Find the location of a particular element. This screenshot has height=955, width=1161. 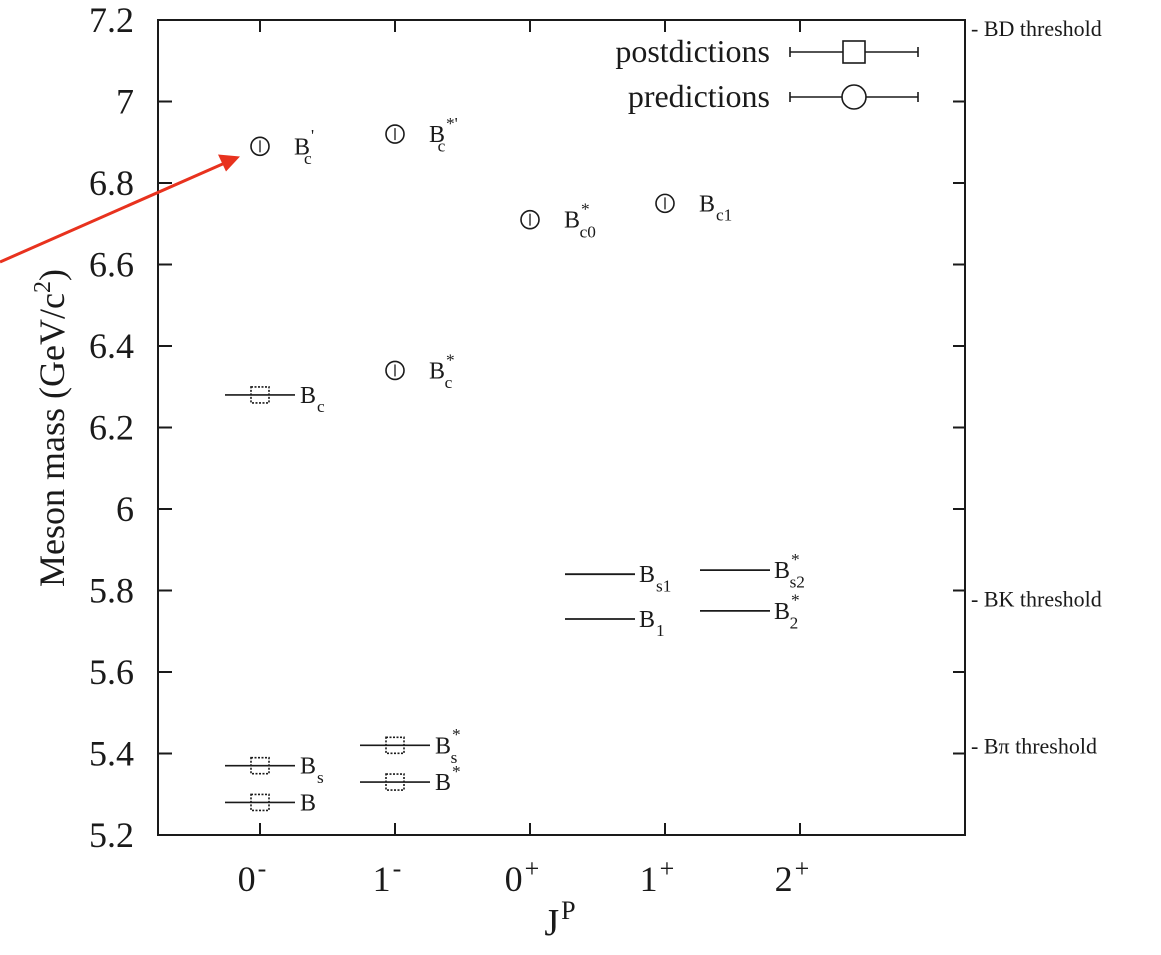

x-axis-title-base: J is located at coordinates (551, 923).